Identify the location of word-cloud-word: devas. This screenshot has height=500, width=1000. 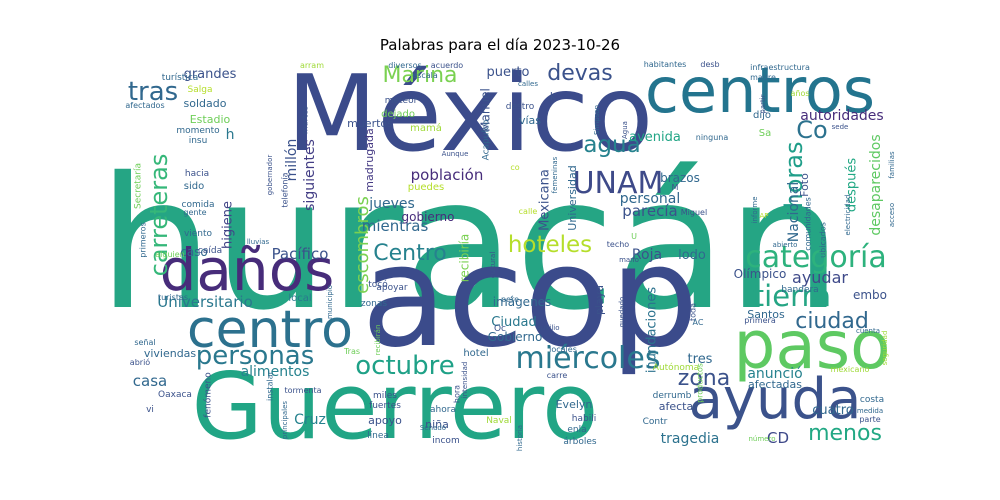
(579, 73).